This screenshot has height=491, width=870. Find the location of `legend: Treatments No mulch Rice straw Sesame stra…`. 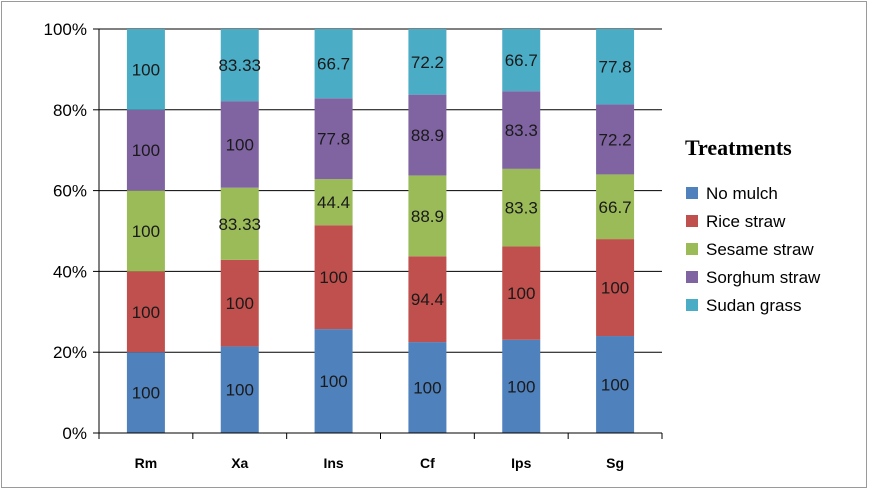

legend: Treatments No mulch Rice straw Sesame stra… is located at coordinates (753, 225).